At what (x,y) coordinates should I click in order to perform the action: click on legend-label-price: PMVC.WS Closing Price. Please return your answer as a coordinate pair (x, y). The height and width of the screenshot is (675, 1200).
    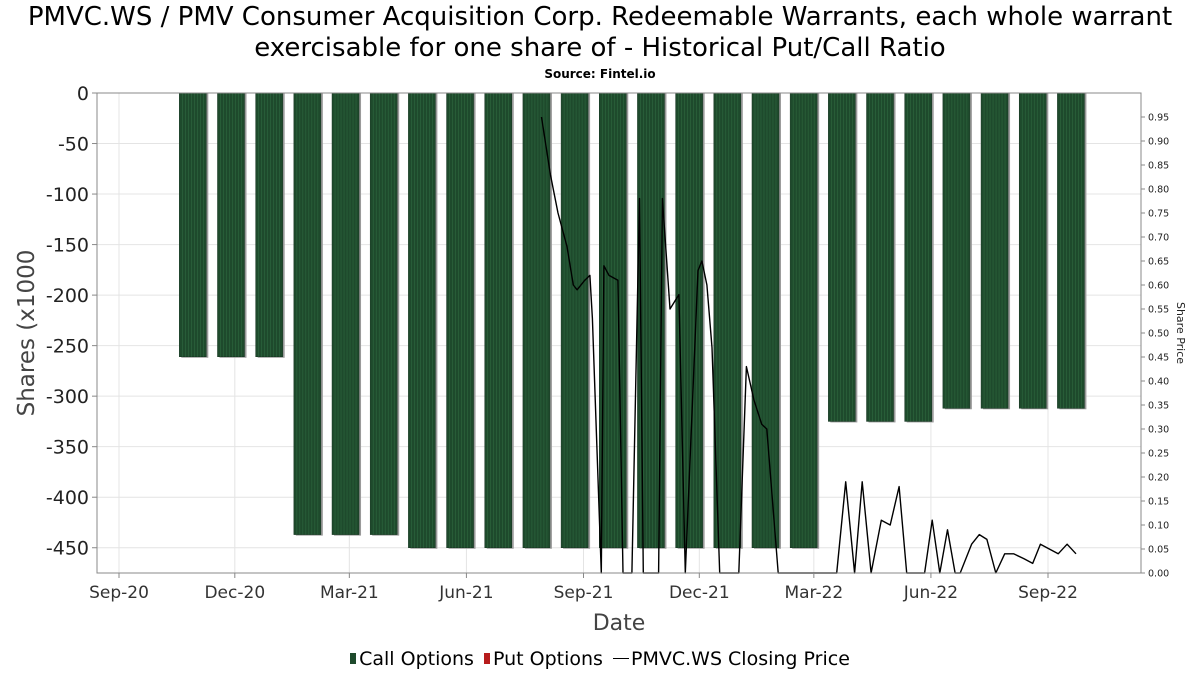
    Looking at the image, I should click on (740, 659).